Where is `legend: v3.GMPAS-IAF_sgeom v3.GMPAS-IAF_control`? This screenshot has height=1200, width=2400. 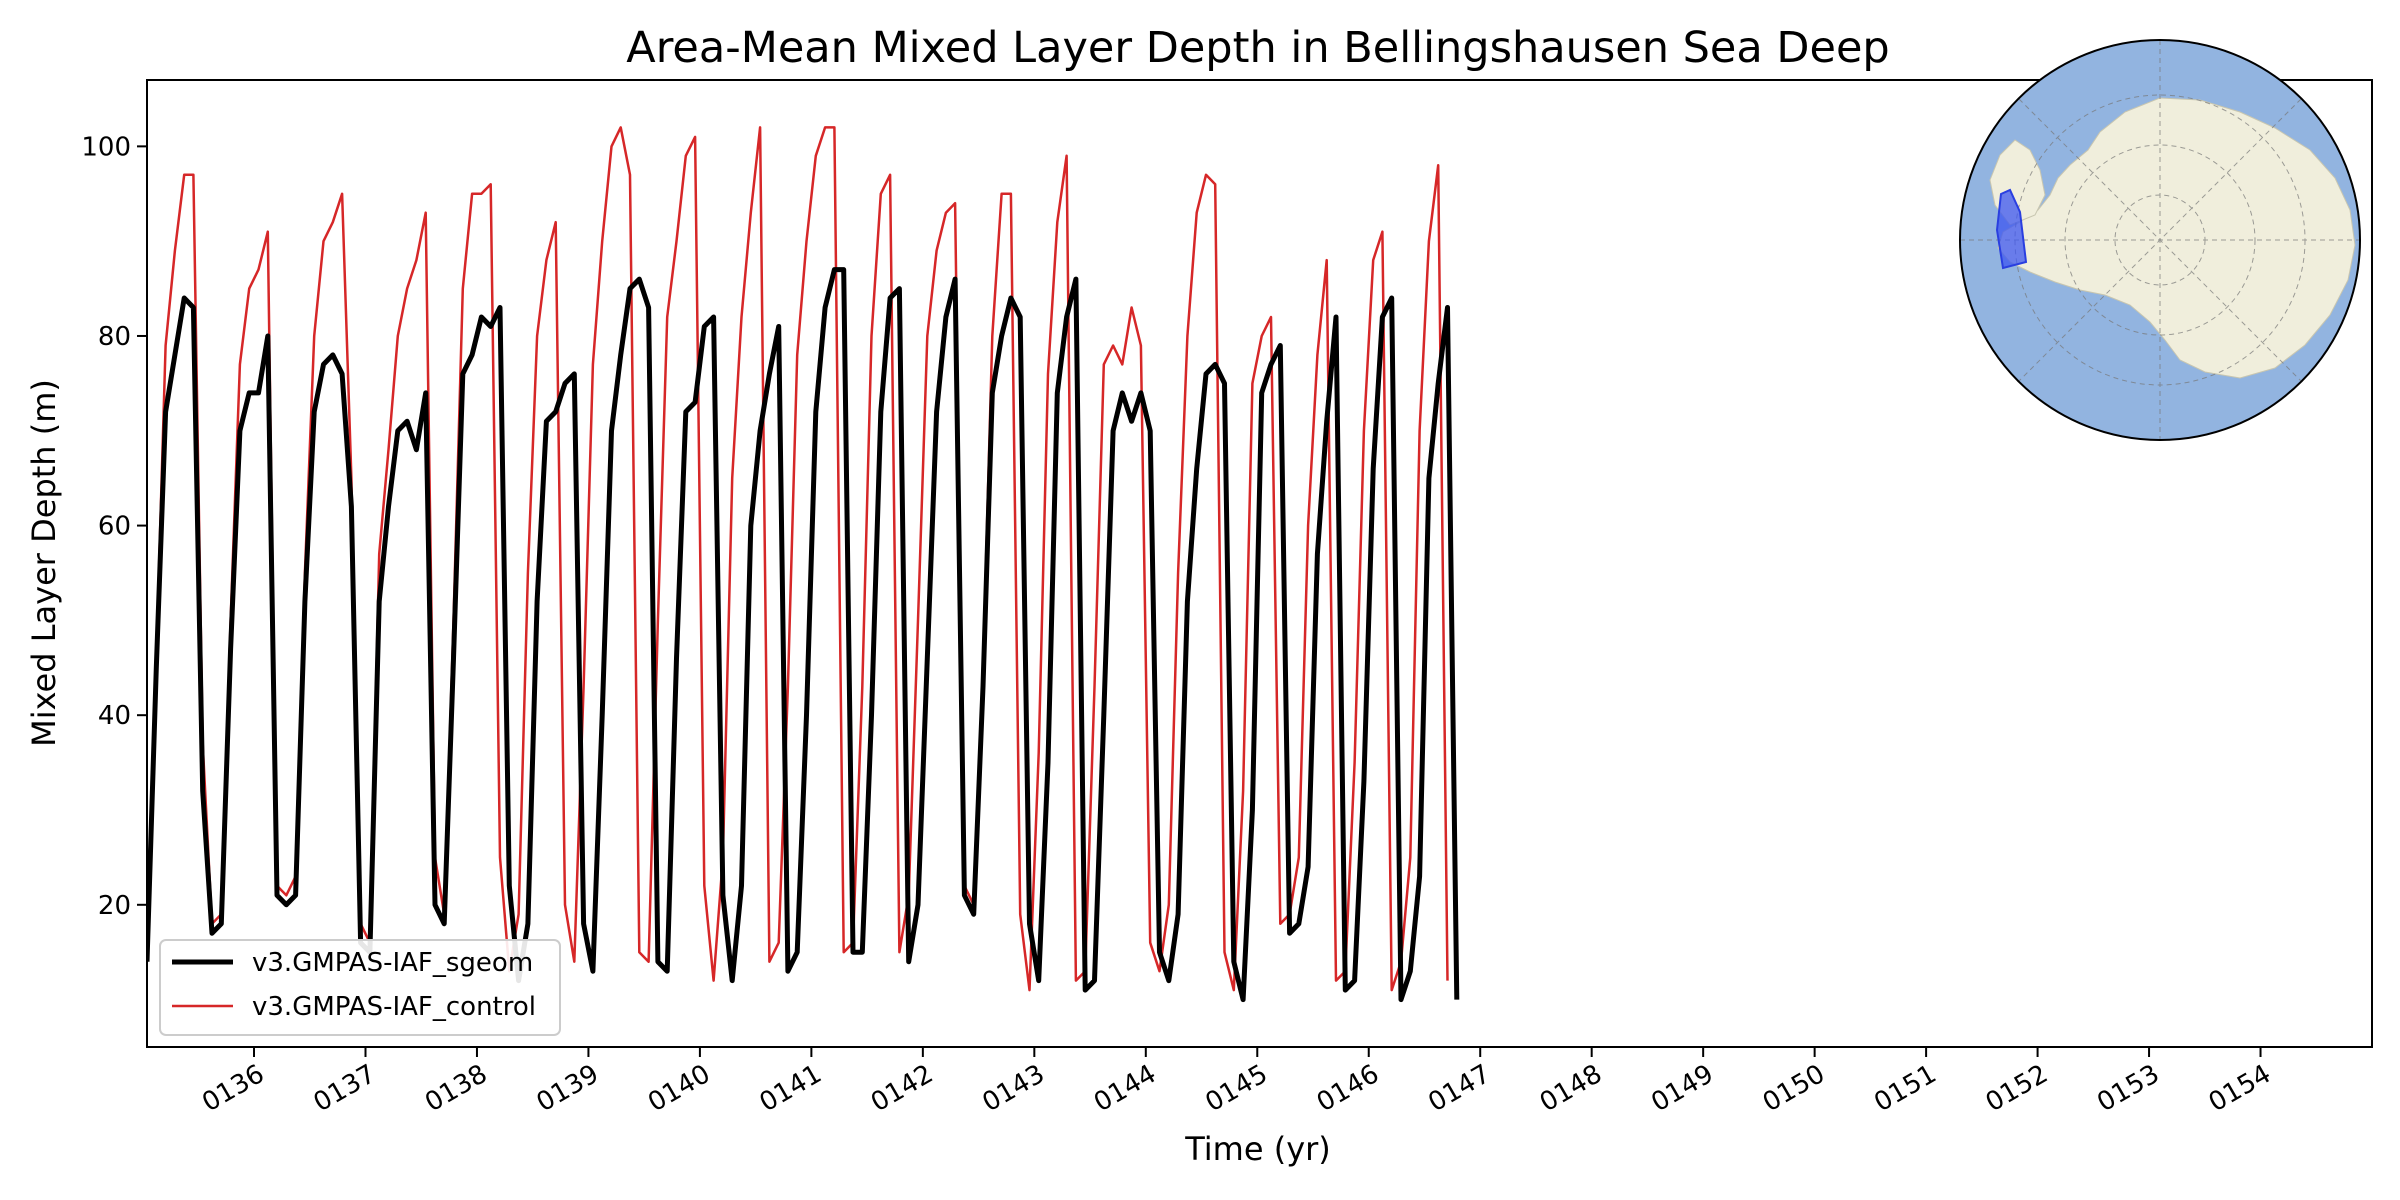
legend: v3.GMPAS-IAF_sgeom v3.GMPAS-IAF_control is located at coordinates (360, 987).